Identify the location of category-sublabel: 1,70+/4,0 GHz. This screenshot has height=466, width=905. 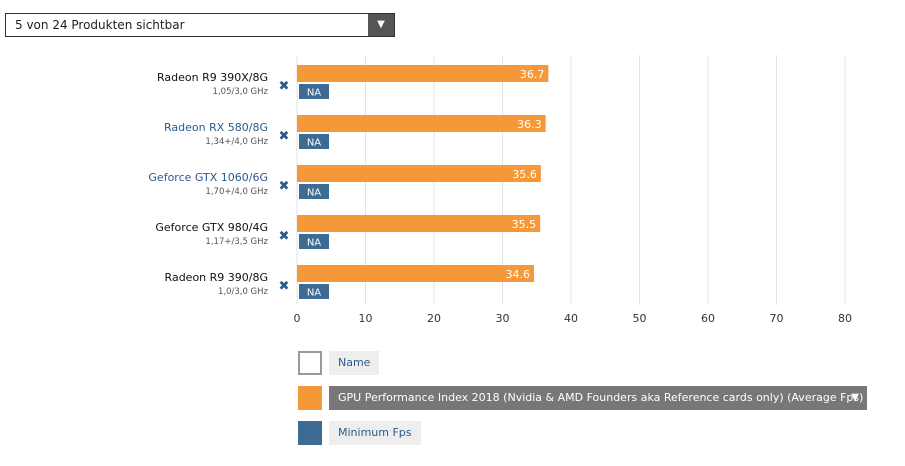
(236, 192).